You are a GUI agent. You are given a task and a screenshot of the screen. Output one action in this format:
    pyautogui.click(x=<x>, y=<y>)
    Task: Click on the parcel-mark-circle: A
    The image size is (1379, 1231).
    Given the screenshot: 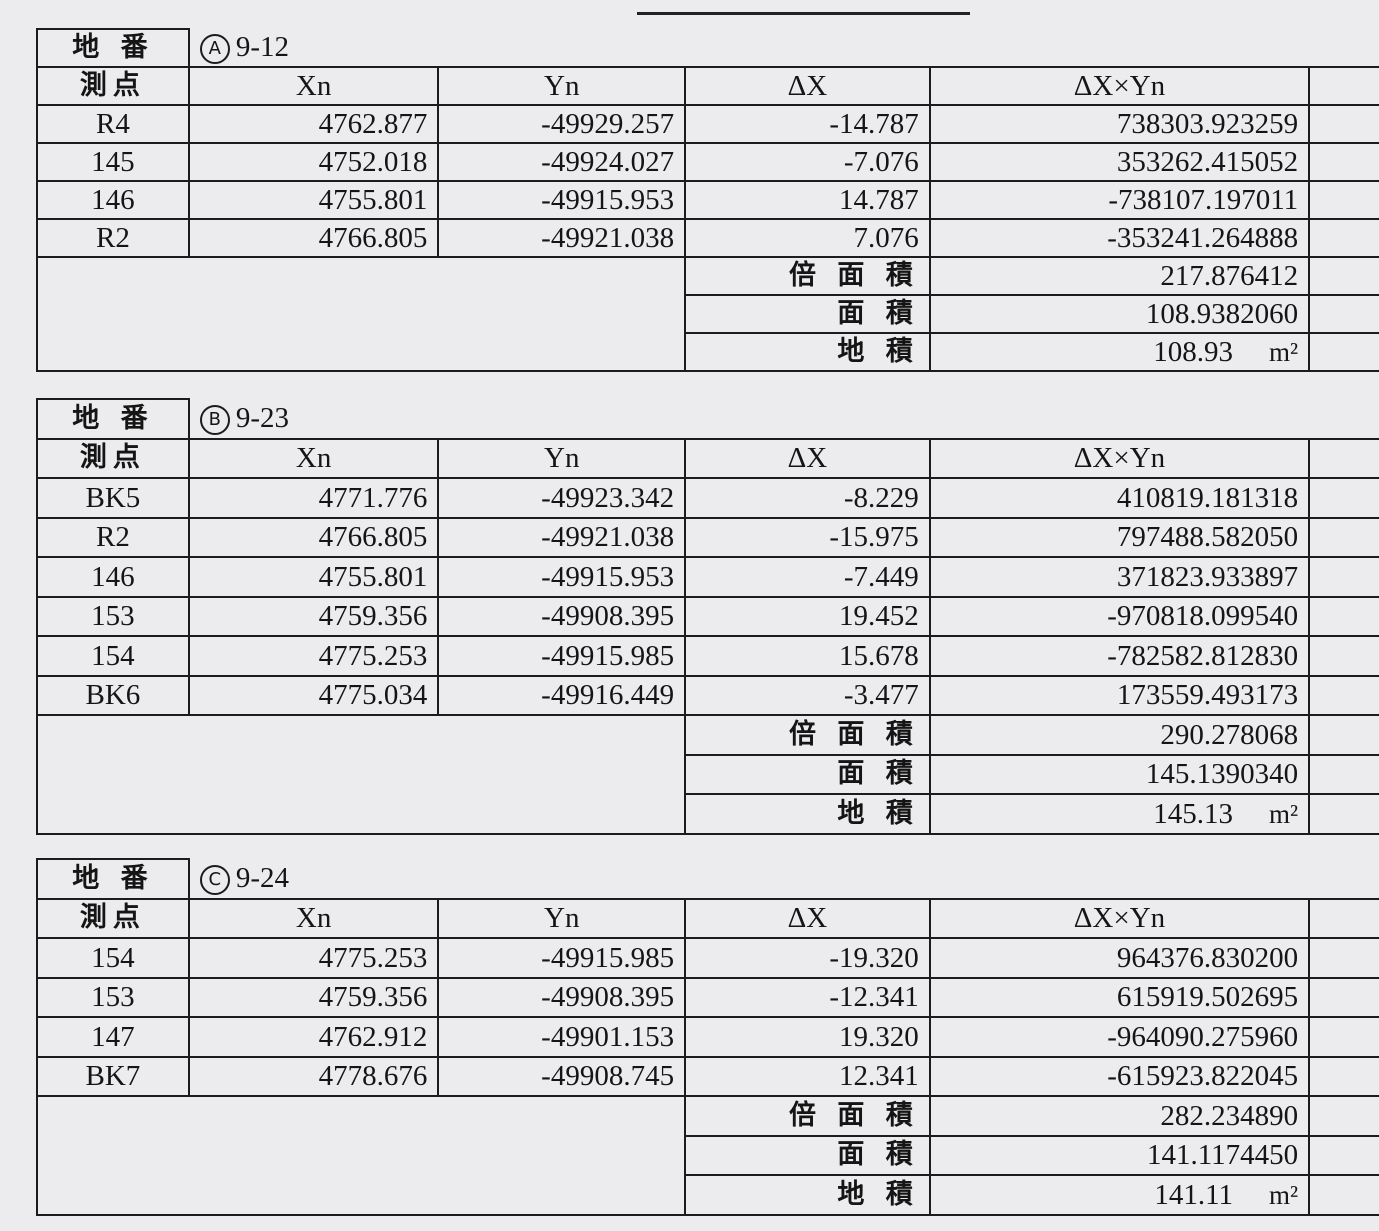 What is the action you would take?
    pyautogui.click(x=214, y=49)
    